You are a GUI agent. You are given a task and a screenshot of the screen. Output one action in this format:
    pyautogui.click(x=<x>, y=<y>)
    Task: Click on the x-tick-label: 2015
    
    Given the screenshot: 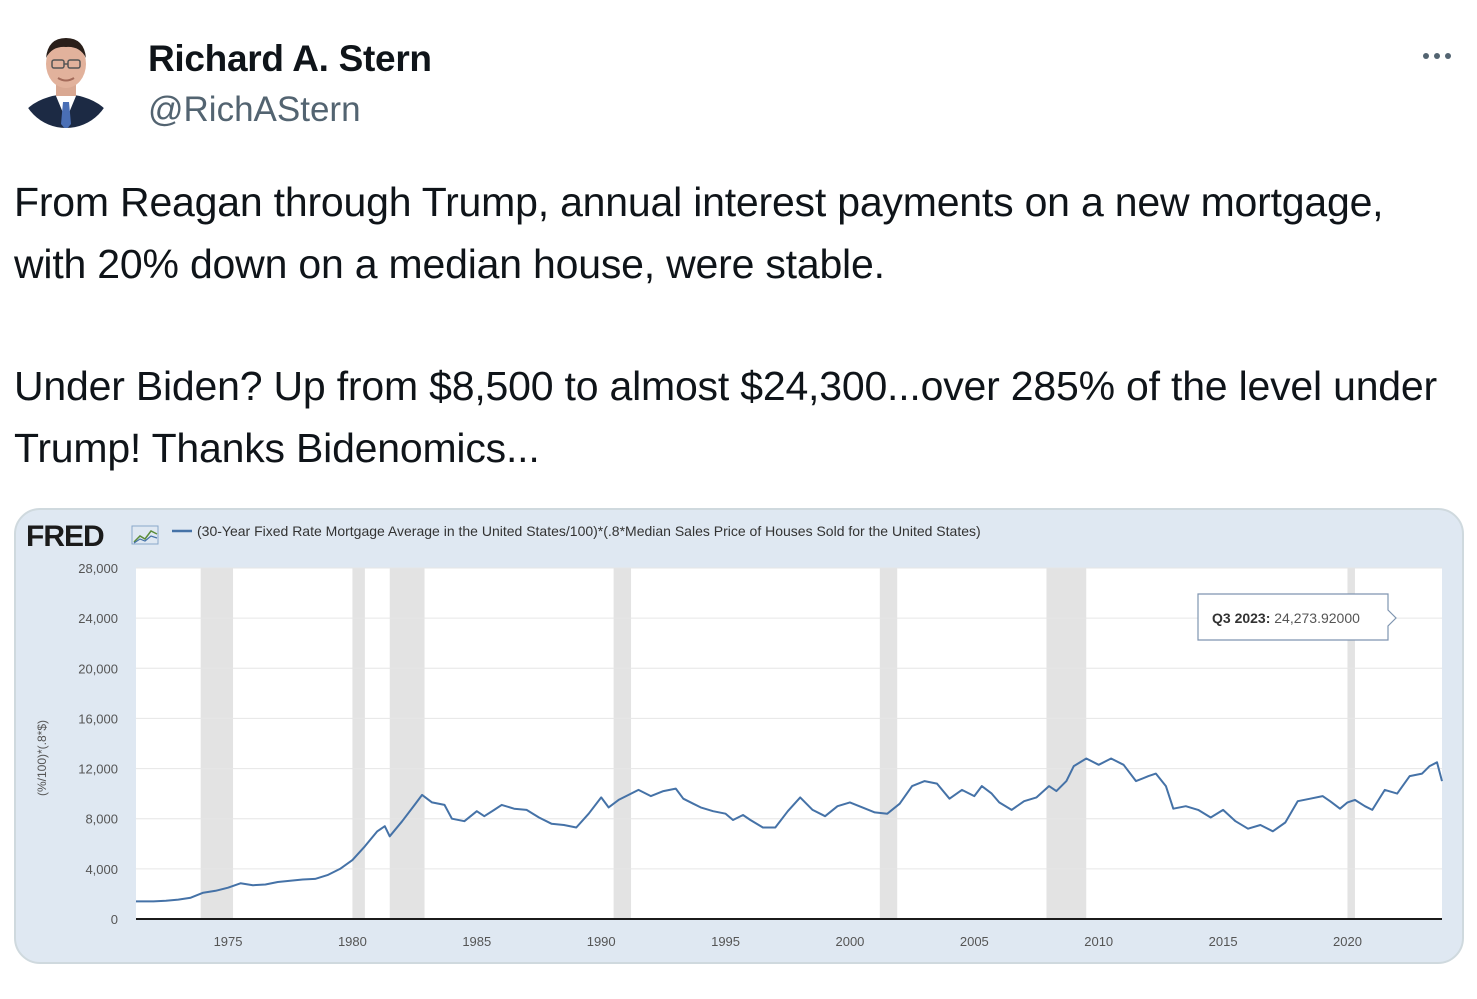 What is the action you would take?
    pyautogui.click(x=1223, y=941)
    